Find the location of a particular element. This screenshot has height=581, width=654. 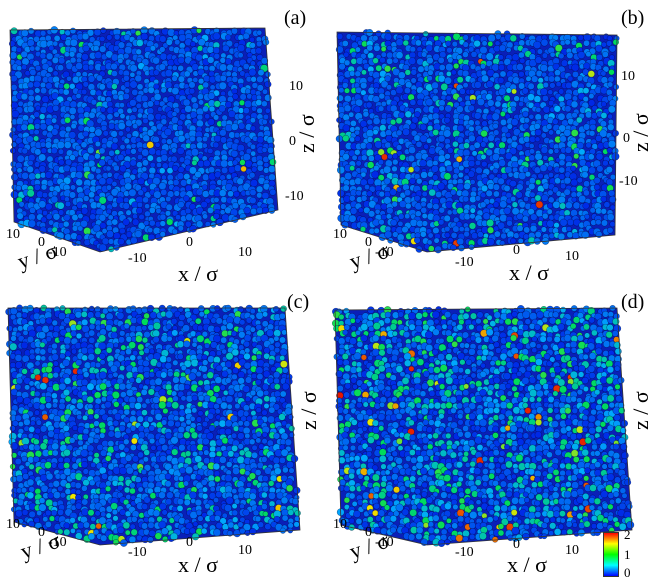

x-tick-a-1: 0 is located at coordinates (189, 242).